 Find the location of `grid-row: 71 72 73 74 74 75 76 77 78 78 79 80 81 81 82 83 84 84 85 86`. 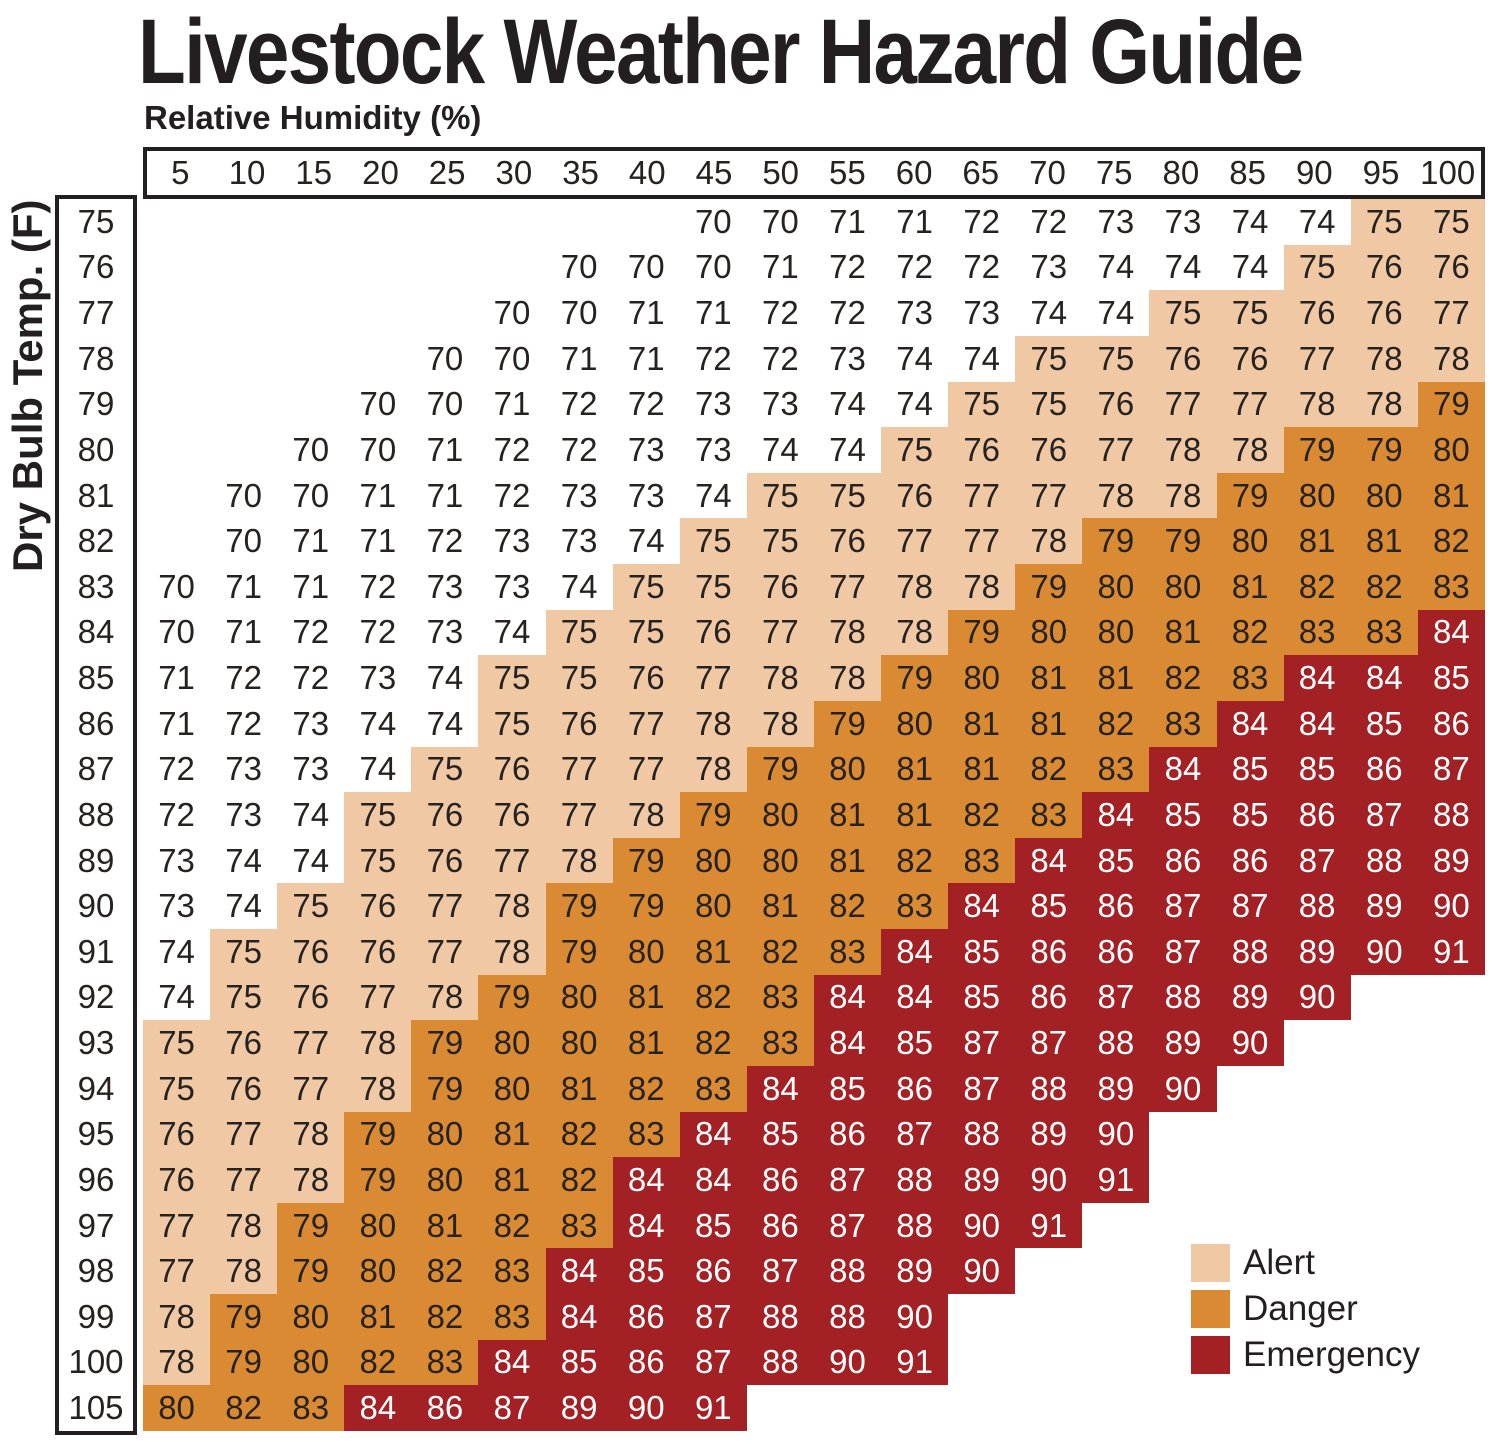

grid-row: 71 72 73 74 74 75 76 77 78 78 79 80 81 81 82 83 84 84 85 86 is located at coordinates (814, 723).